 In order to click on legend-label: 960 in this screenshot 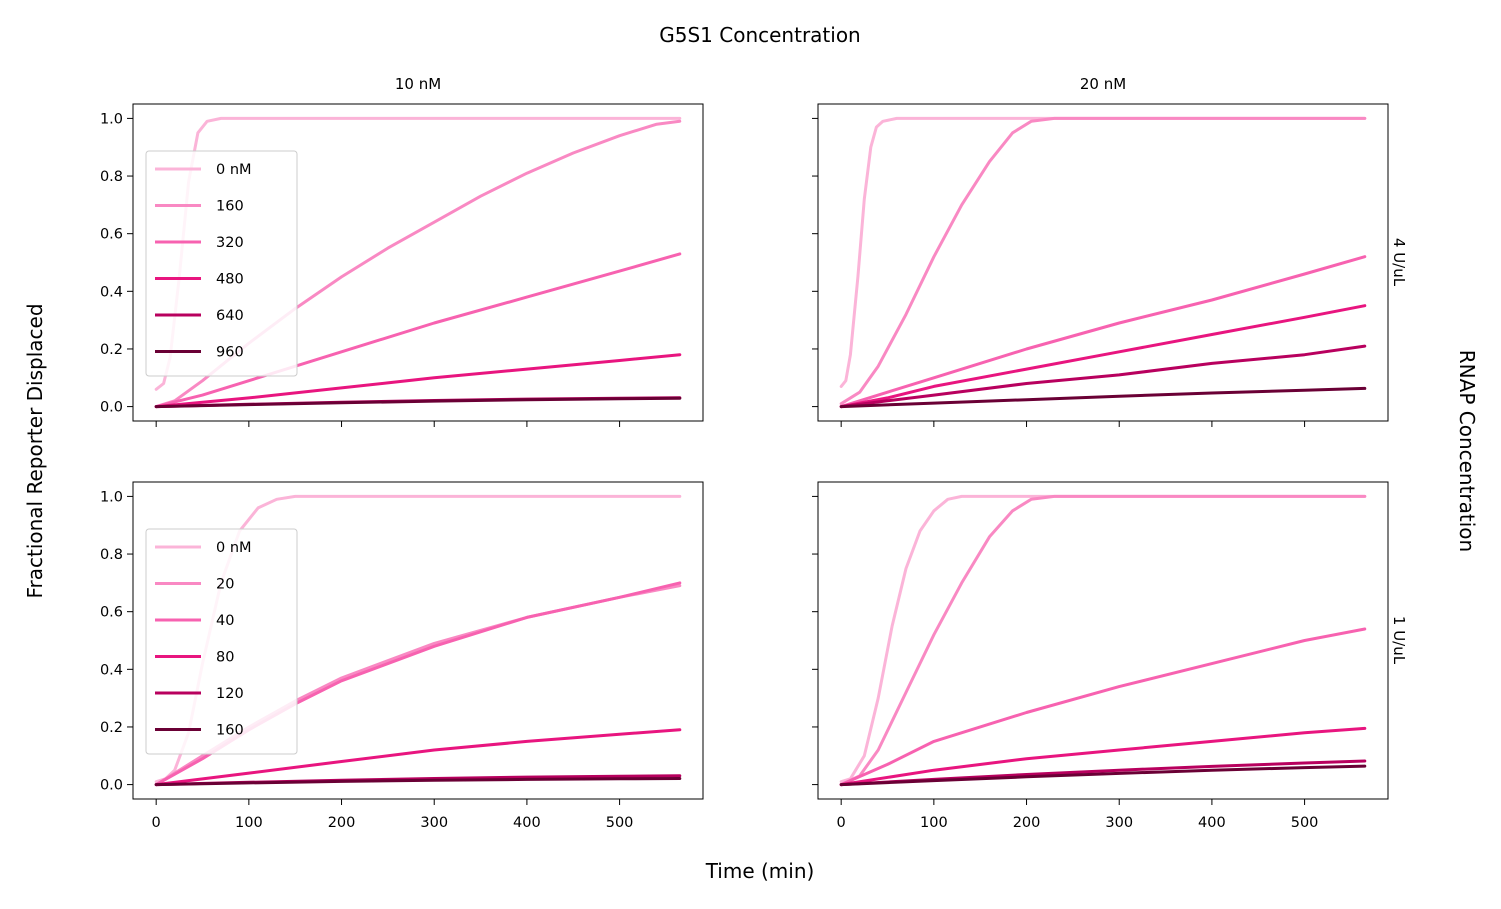, I will do `click(230, 353)`.